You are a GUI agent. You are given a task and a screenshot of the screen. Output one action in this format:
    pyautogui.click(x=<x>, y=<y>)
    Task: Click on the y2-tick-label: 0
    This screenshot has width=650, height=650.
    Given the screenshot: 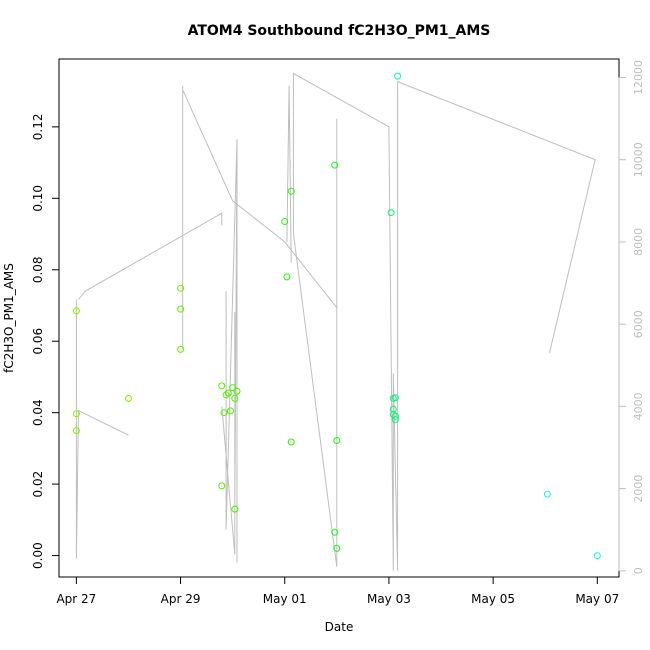 What is the action you would take?
    pyautogui.click(x=638, y=570)
    